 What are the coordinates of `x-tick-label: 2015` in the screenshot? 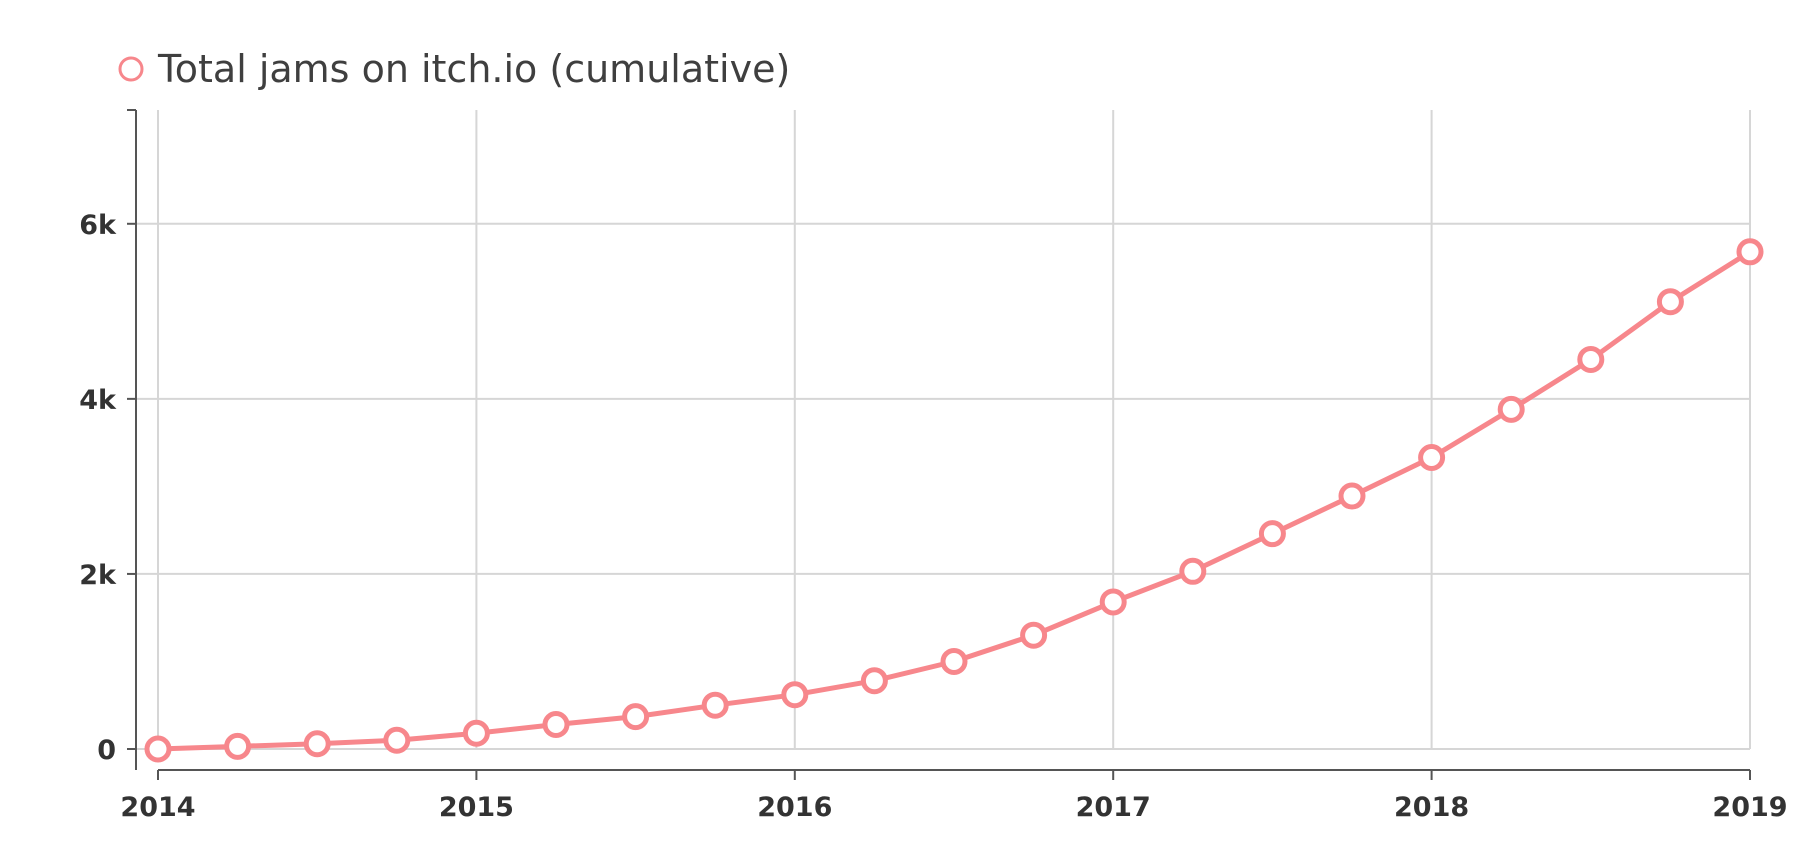 It's located at (476, 807).